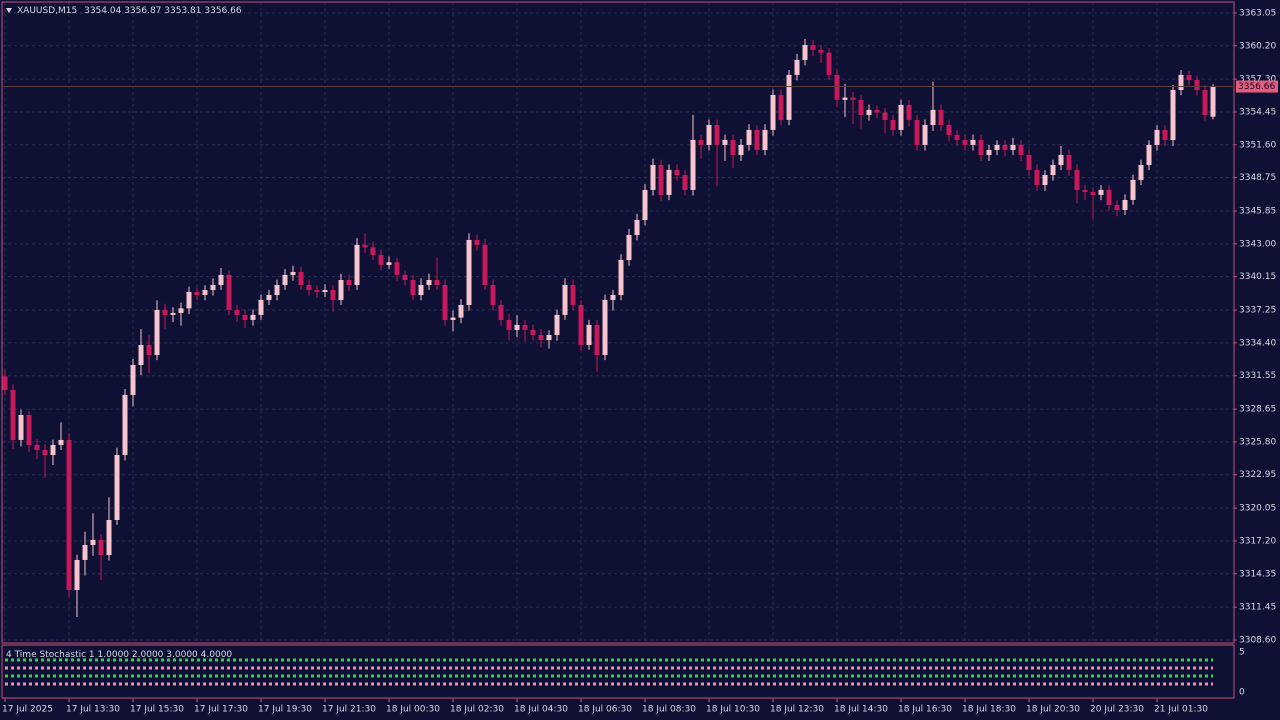  What do you see at coordinates (157, 710) in the screenshot?
I see `x-tick-label: 17 Jul 15:30` at bounding box center [157, 710].